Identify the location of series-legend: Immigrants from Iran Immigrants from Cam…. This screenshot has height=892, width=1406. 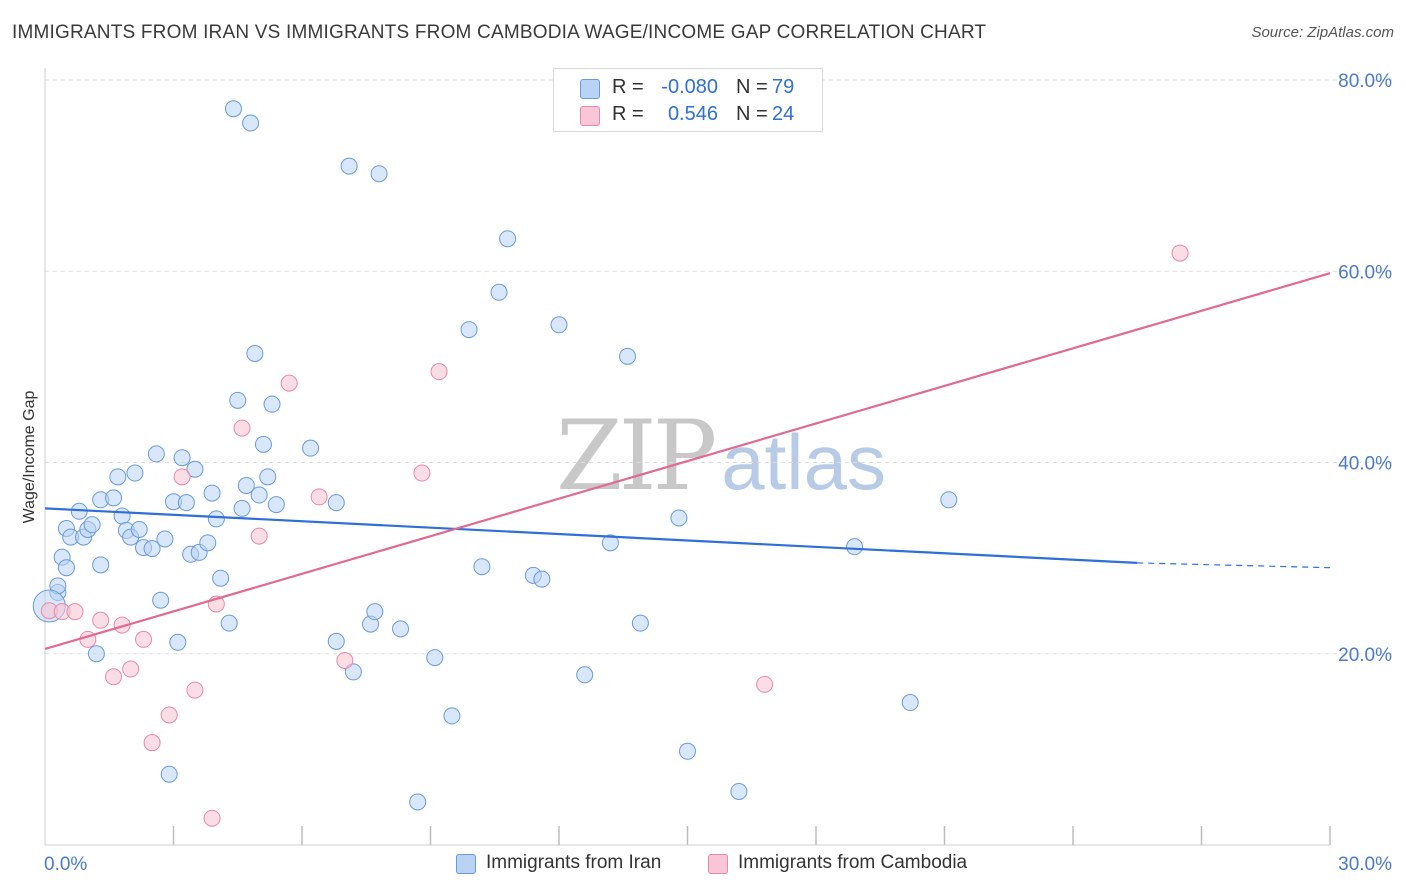
(703, 864).